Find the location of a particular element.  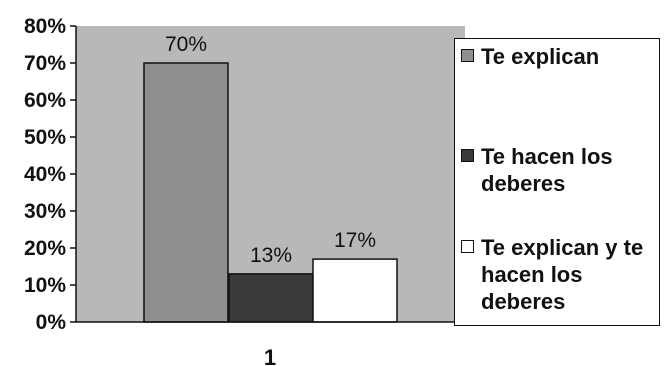

legend-swatch-te-explican-y-te-hacen-los-deberes is located at coordinates (467, 246).